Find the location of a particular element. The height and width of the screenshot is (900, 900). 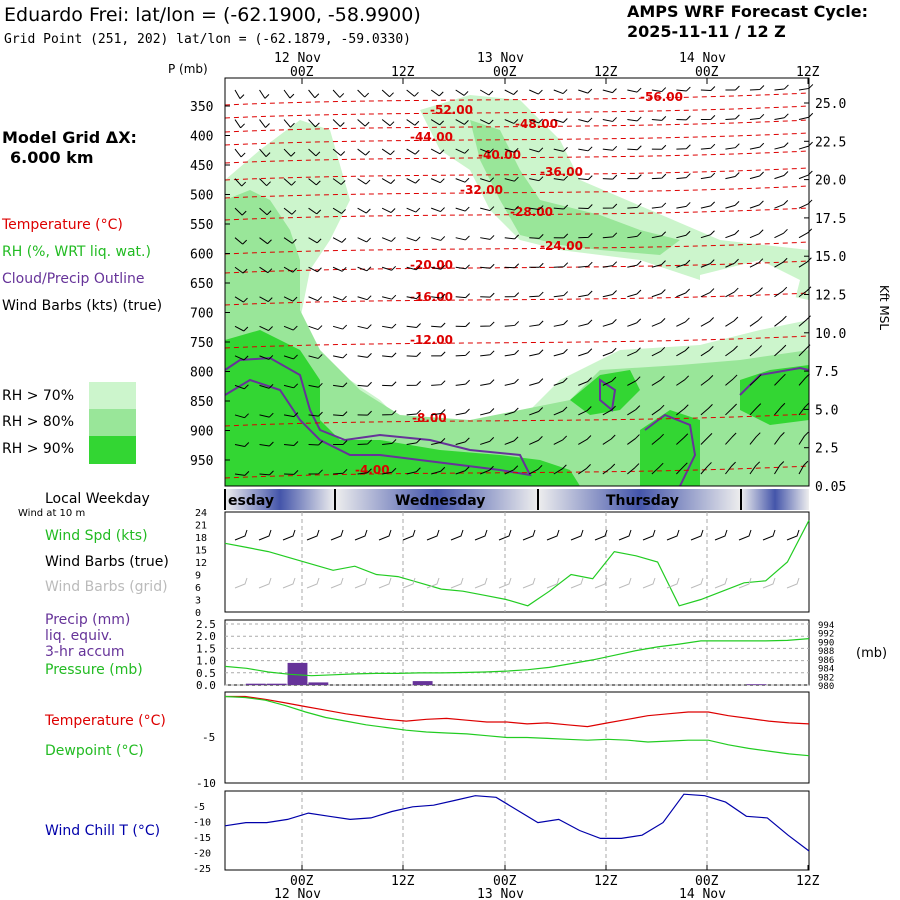

weekday-0: esday is located at coordinates (251, 501).